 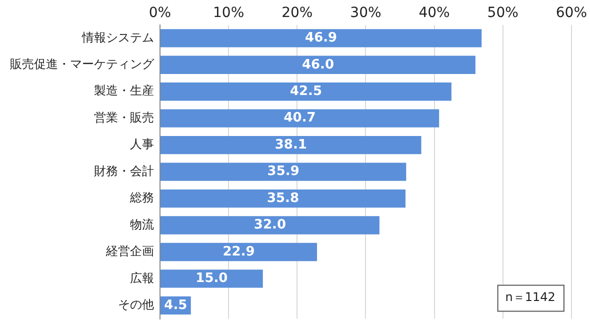 What do you see at coordinates (572, 13) in the screenshot?
I see `x-tick-label: 60%` at bounding box center [572, 13].